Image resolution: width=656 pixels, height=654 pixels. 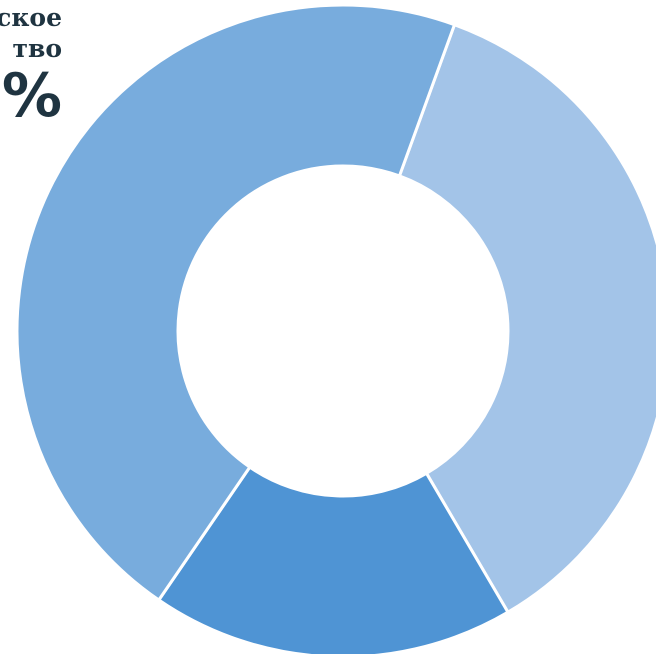 I want to click on annotation-percent: 6%, so click(x=31, y=96).